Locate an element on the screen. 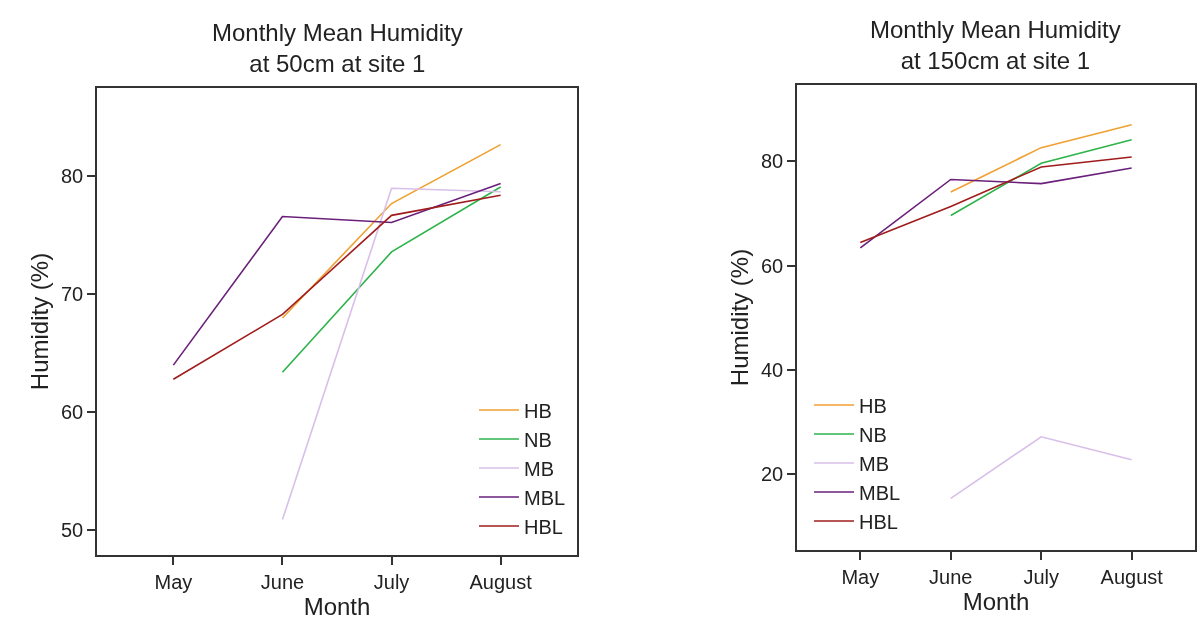  y-tick-label: 40 is located at coordinates (772, 369).